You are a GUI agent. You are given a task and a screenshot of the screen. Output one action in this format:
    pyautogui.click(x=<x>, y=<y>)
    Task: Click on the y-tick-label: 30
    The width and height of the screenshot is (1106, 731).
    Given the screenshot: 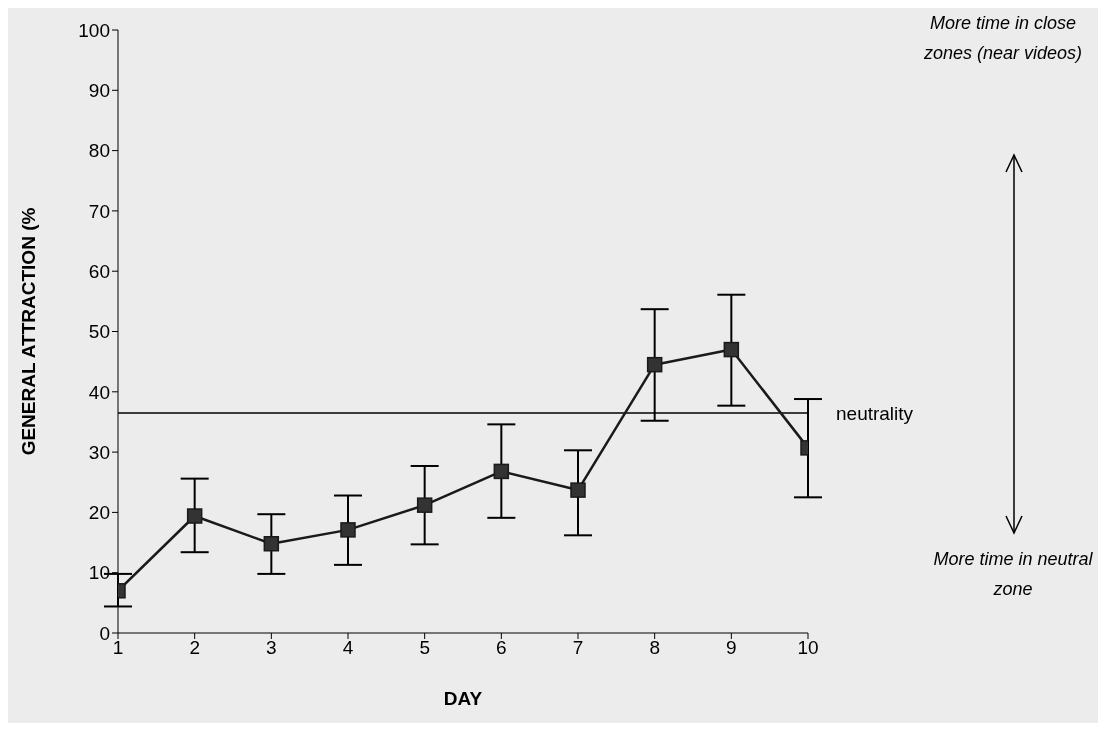 What is the action you would take?
    pyautogui.click(x=99, y=452)
    